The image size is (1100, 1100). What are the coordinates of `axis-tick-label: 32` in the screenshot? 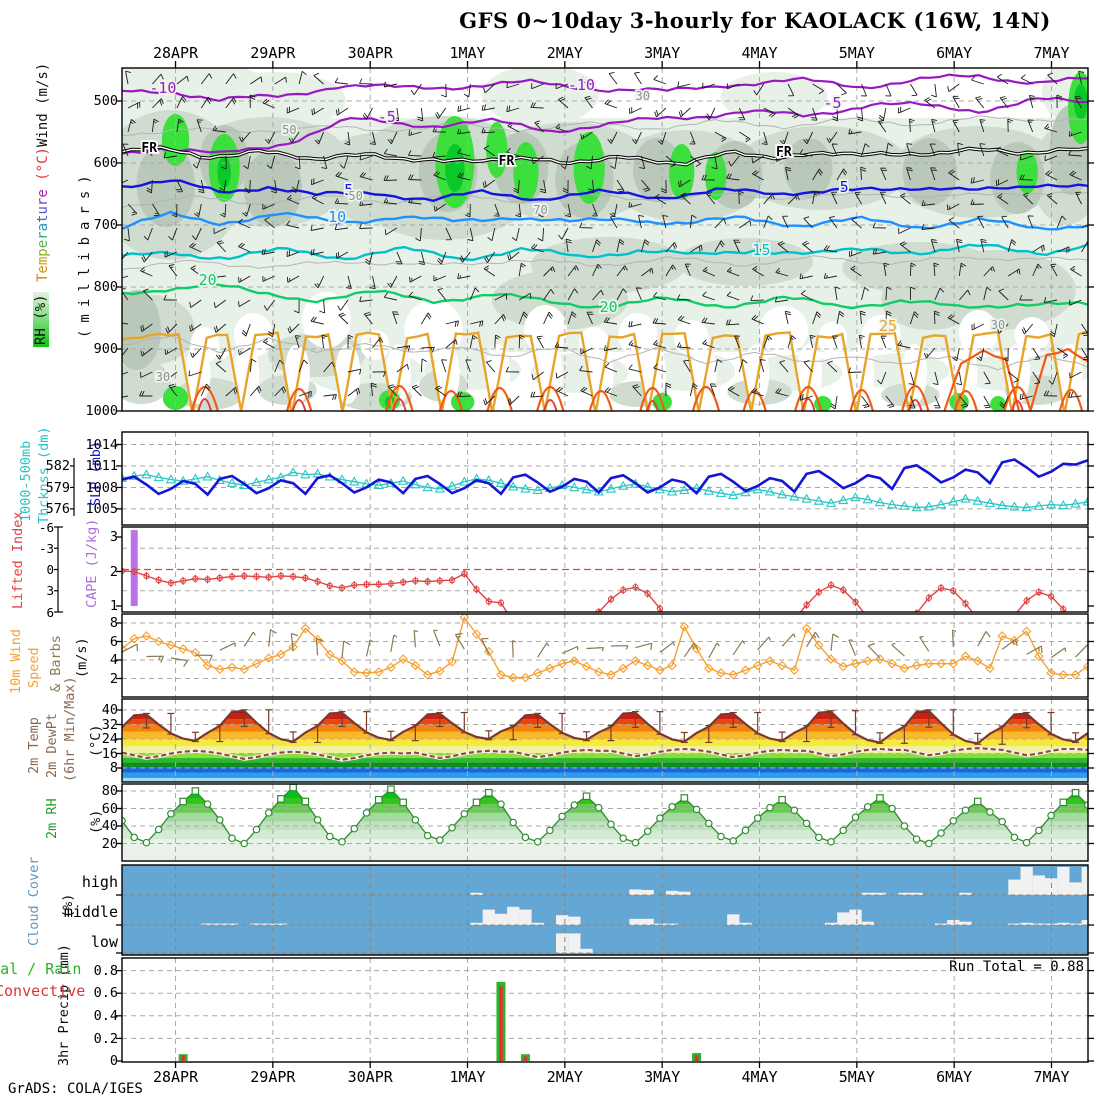 It's located at (109, 724).